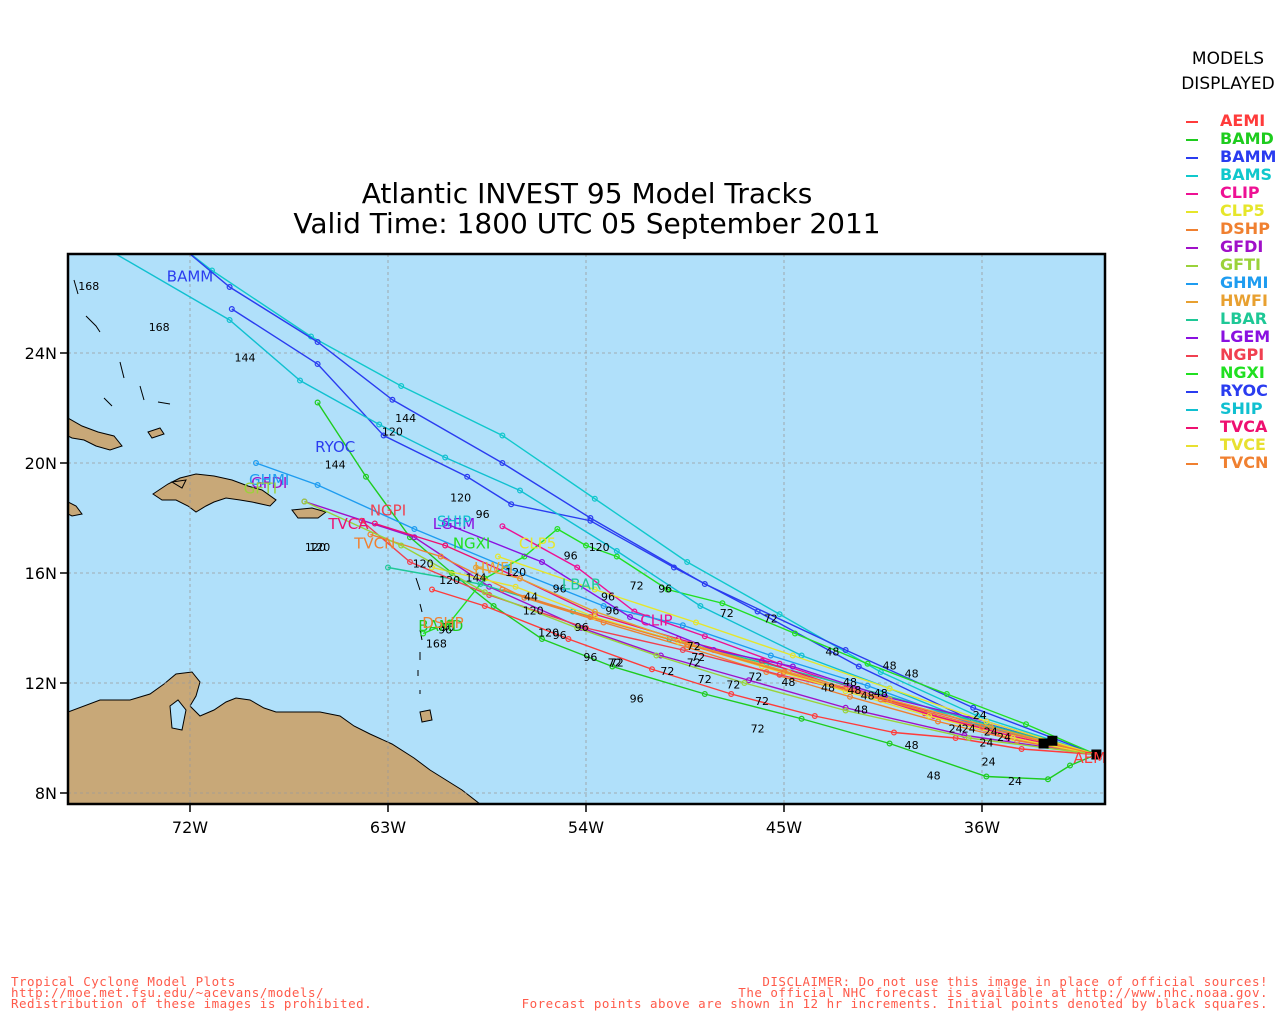 The width and height of the screenshot is (1280, 1024). What do you see at coordinates (1244, 390) in the screenshot?
I see `legend-label: RYOC` at bounding box center [1244, 390].